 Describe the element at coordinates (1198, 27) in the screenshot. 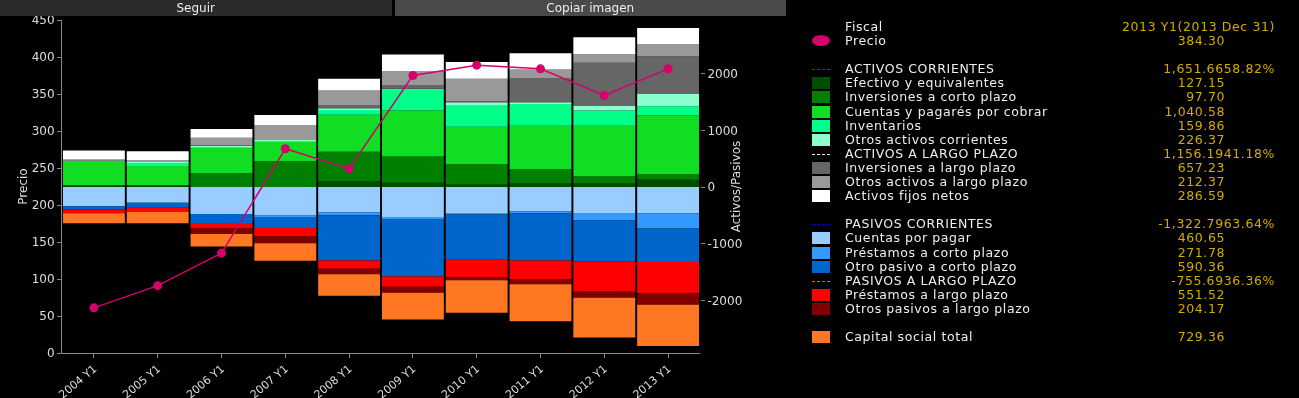

I see `text: 2013 Y1(2013 Dec 31)` at that location.